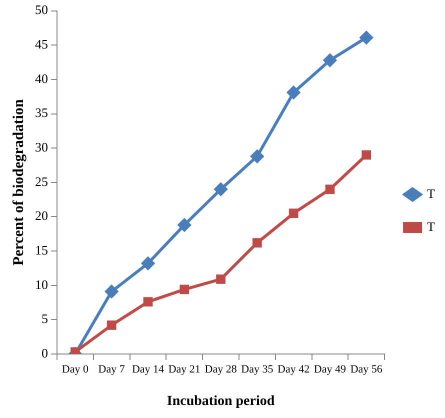 This screenshot has height=418, width=445. What do you see at coordinates (294, 369) in the screenshot?
I see `x-tick-label: Day 42` at bounding box center [294, 369].